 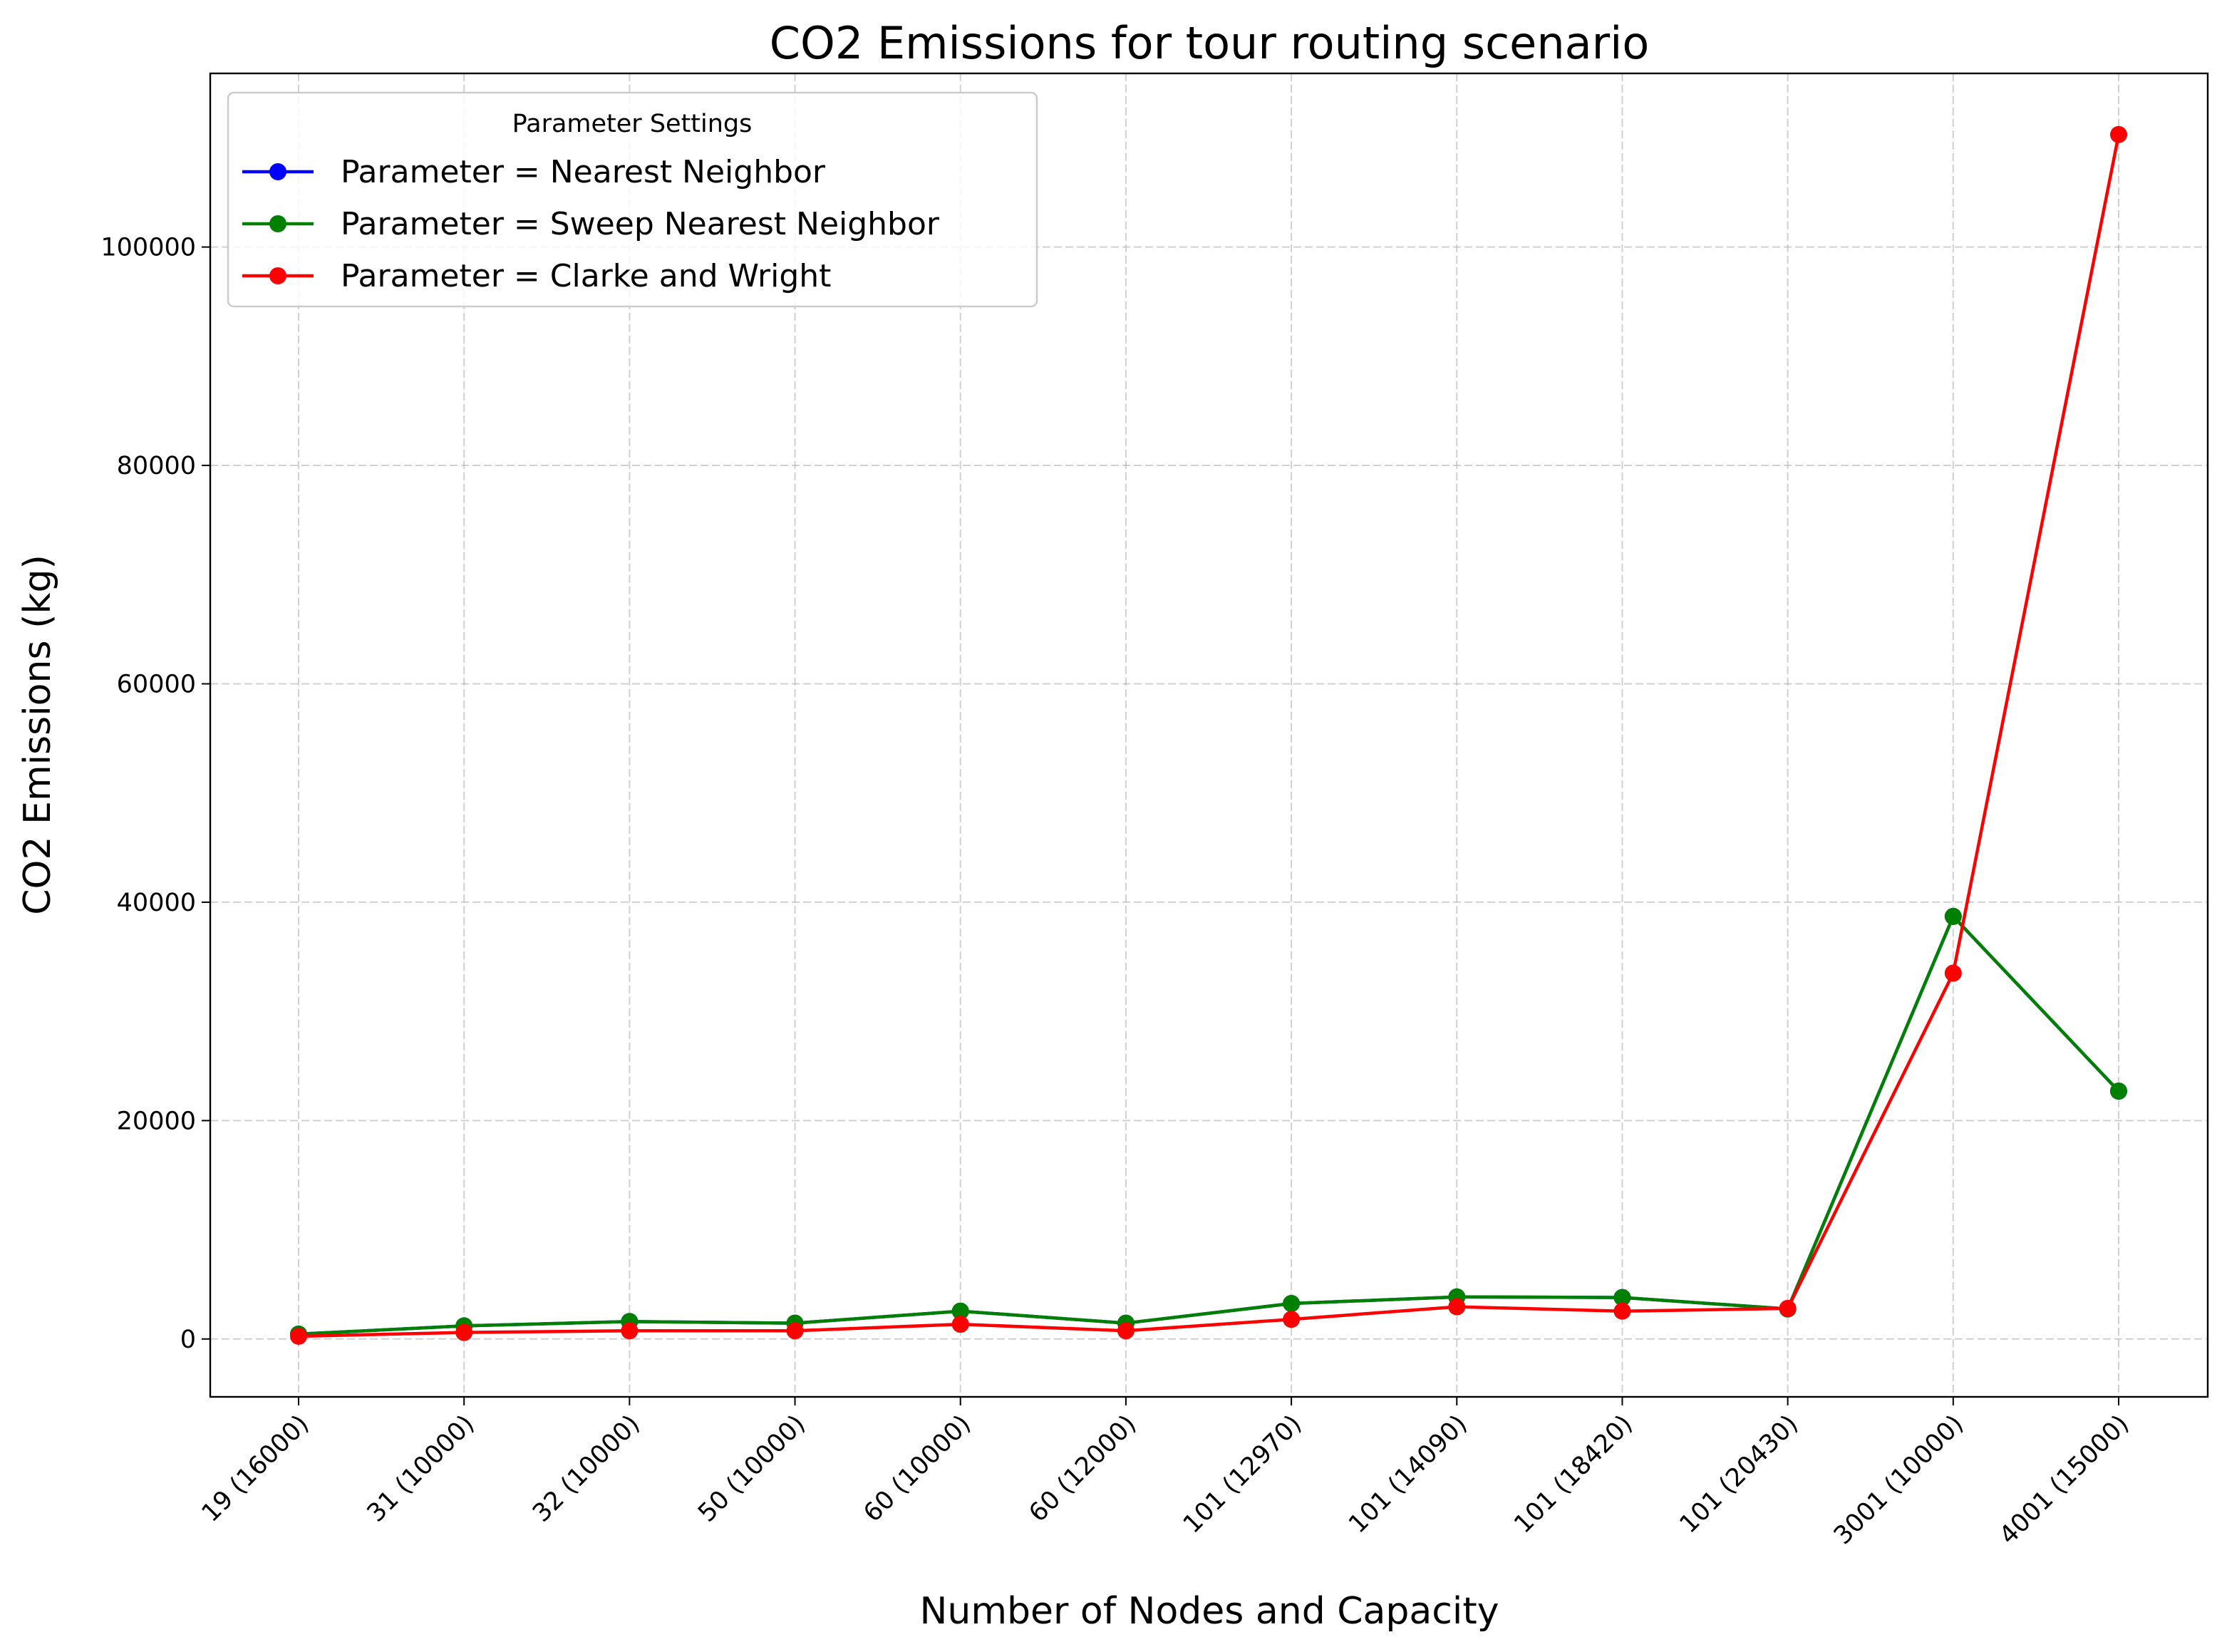 What do you see at coordinates (640, 224) in the screenshot?
I see `legend-label: Parameter = Sweep Nearest Neighbor` at bounding box center [640, 224].